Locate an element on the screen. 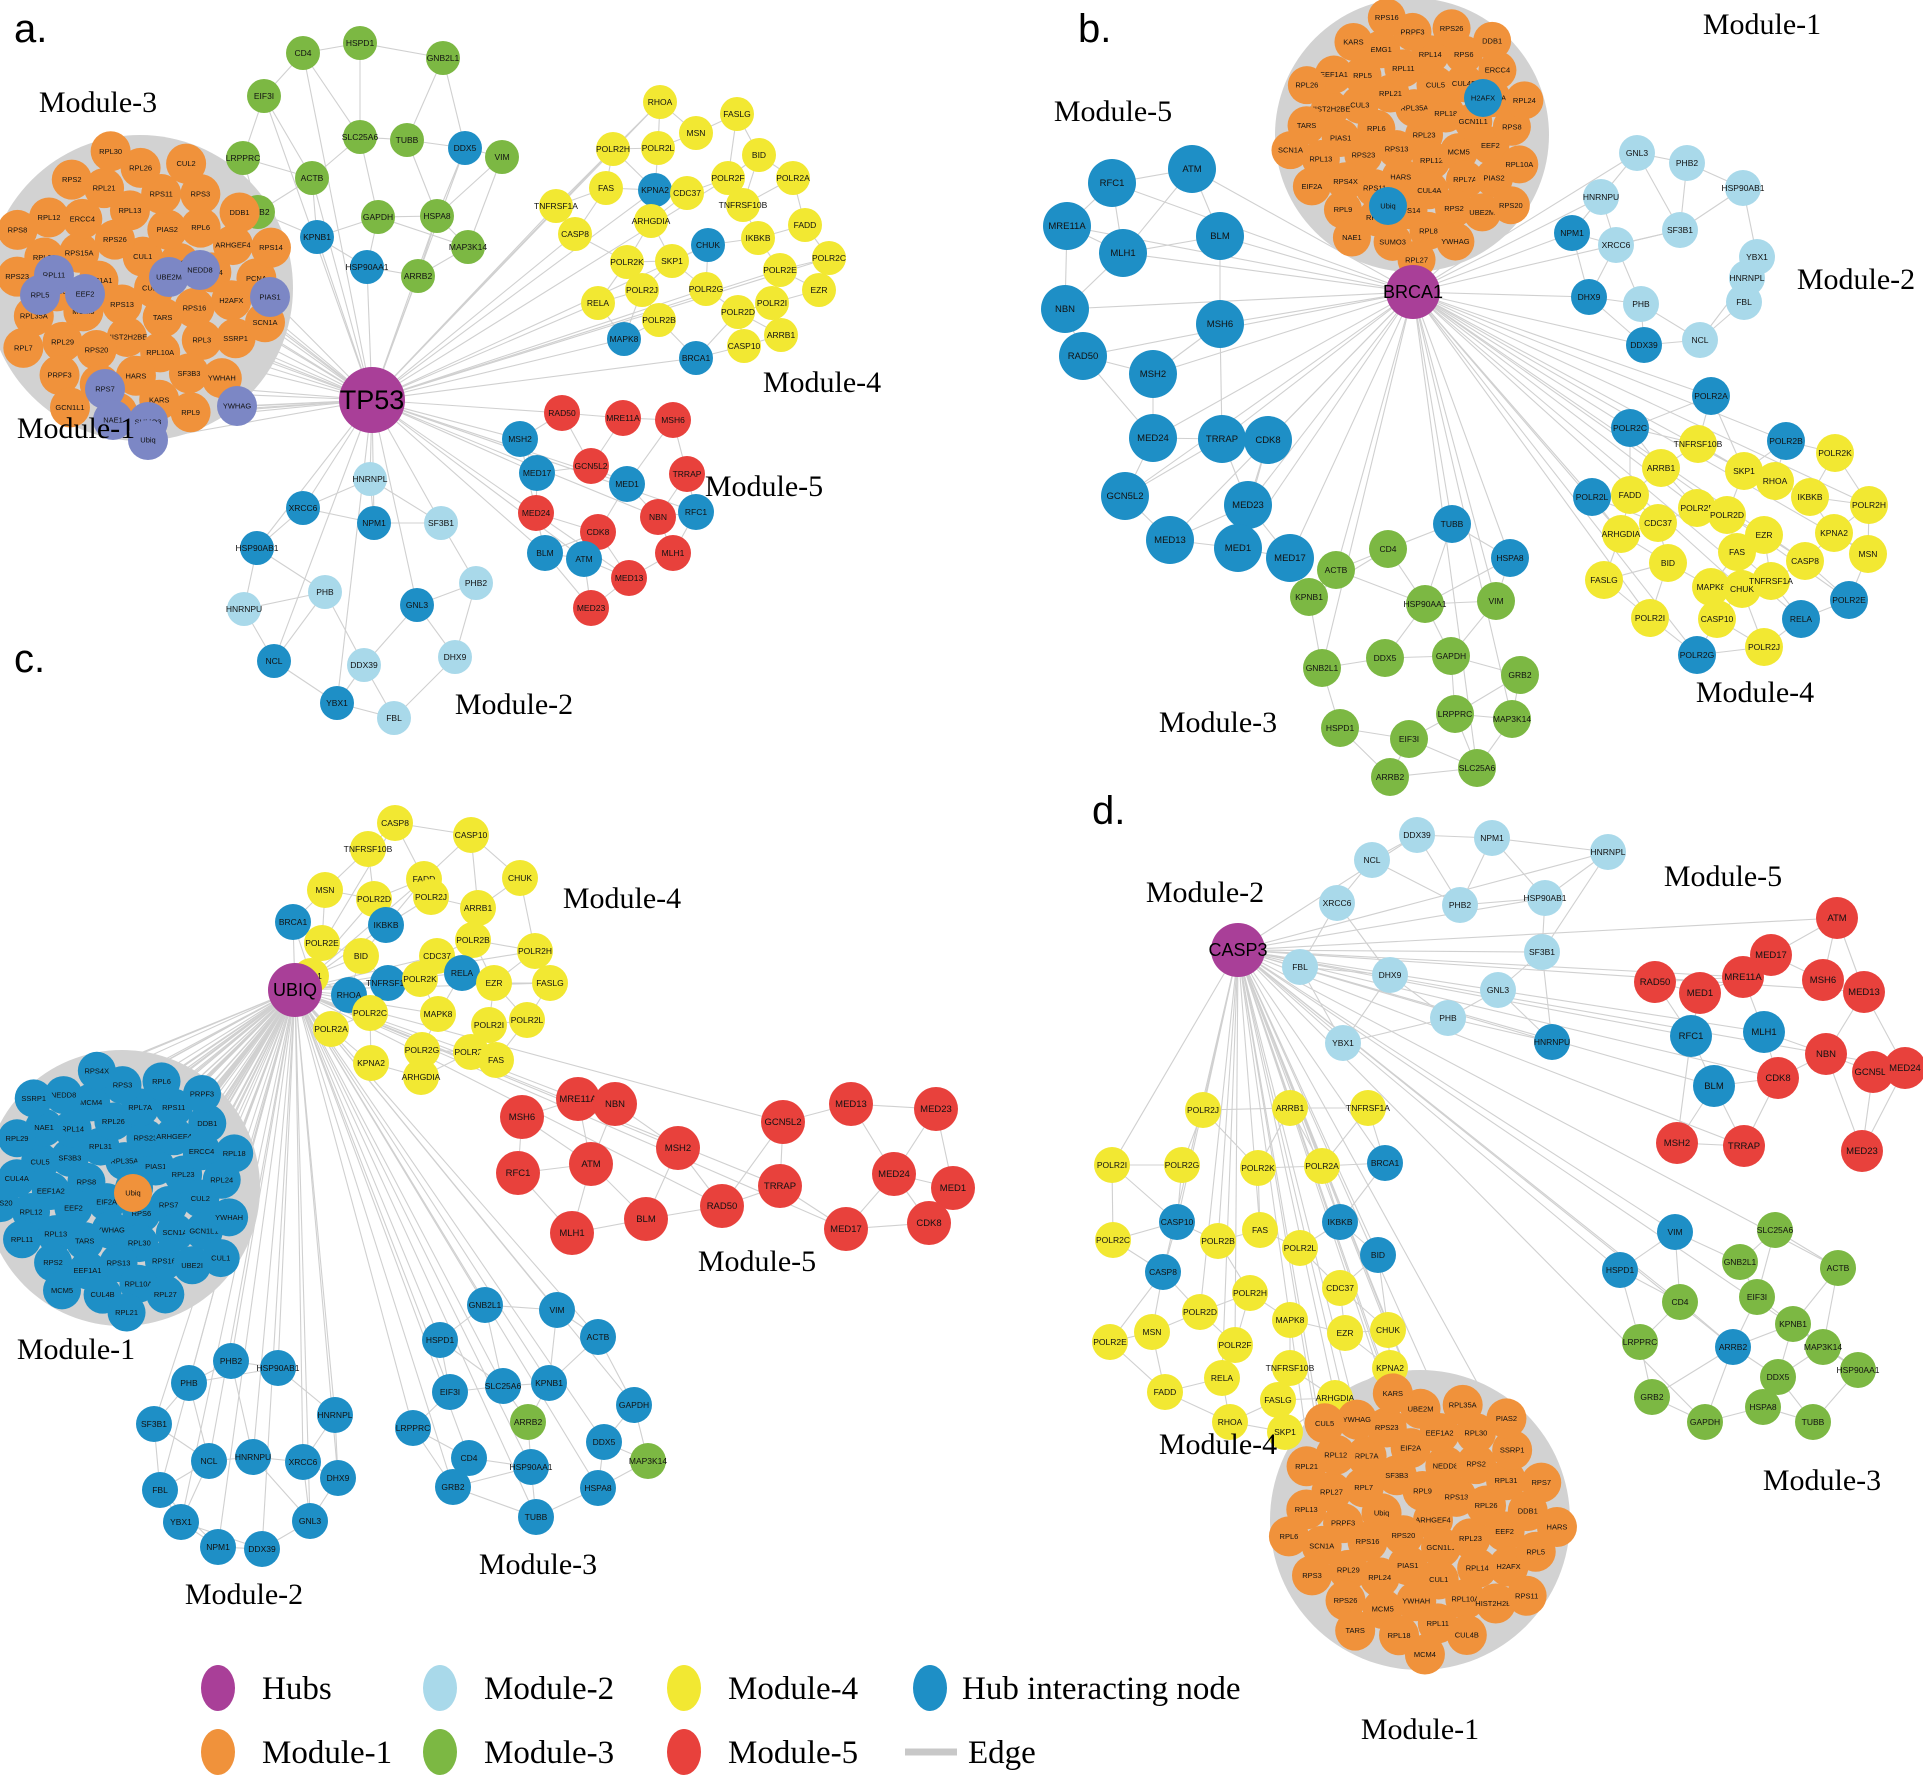 Image resolution: width=1923 pixels, height=1775 pixels. node-CDK8 is located at coordinates (1268, 440).